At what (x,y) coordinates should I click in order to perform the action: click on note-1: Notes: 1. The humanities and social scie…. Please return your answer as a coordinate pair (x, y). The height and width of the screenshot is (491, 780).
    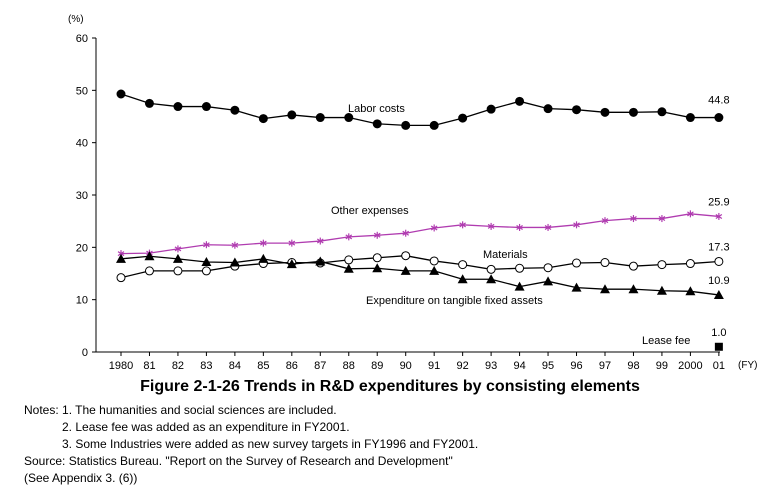
    Looking at the image, I should click on (180, 410).